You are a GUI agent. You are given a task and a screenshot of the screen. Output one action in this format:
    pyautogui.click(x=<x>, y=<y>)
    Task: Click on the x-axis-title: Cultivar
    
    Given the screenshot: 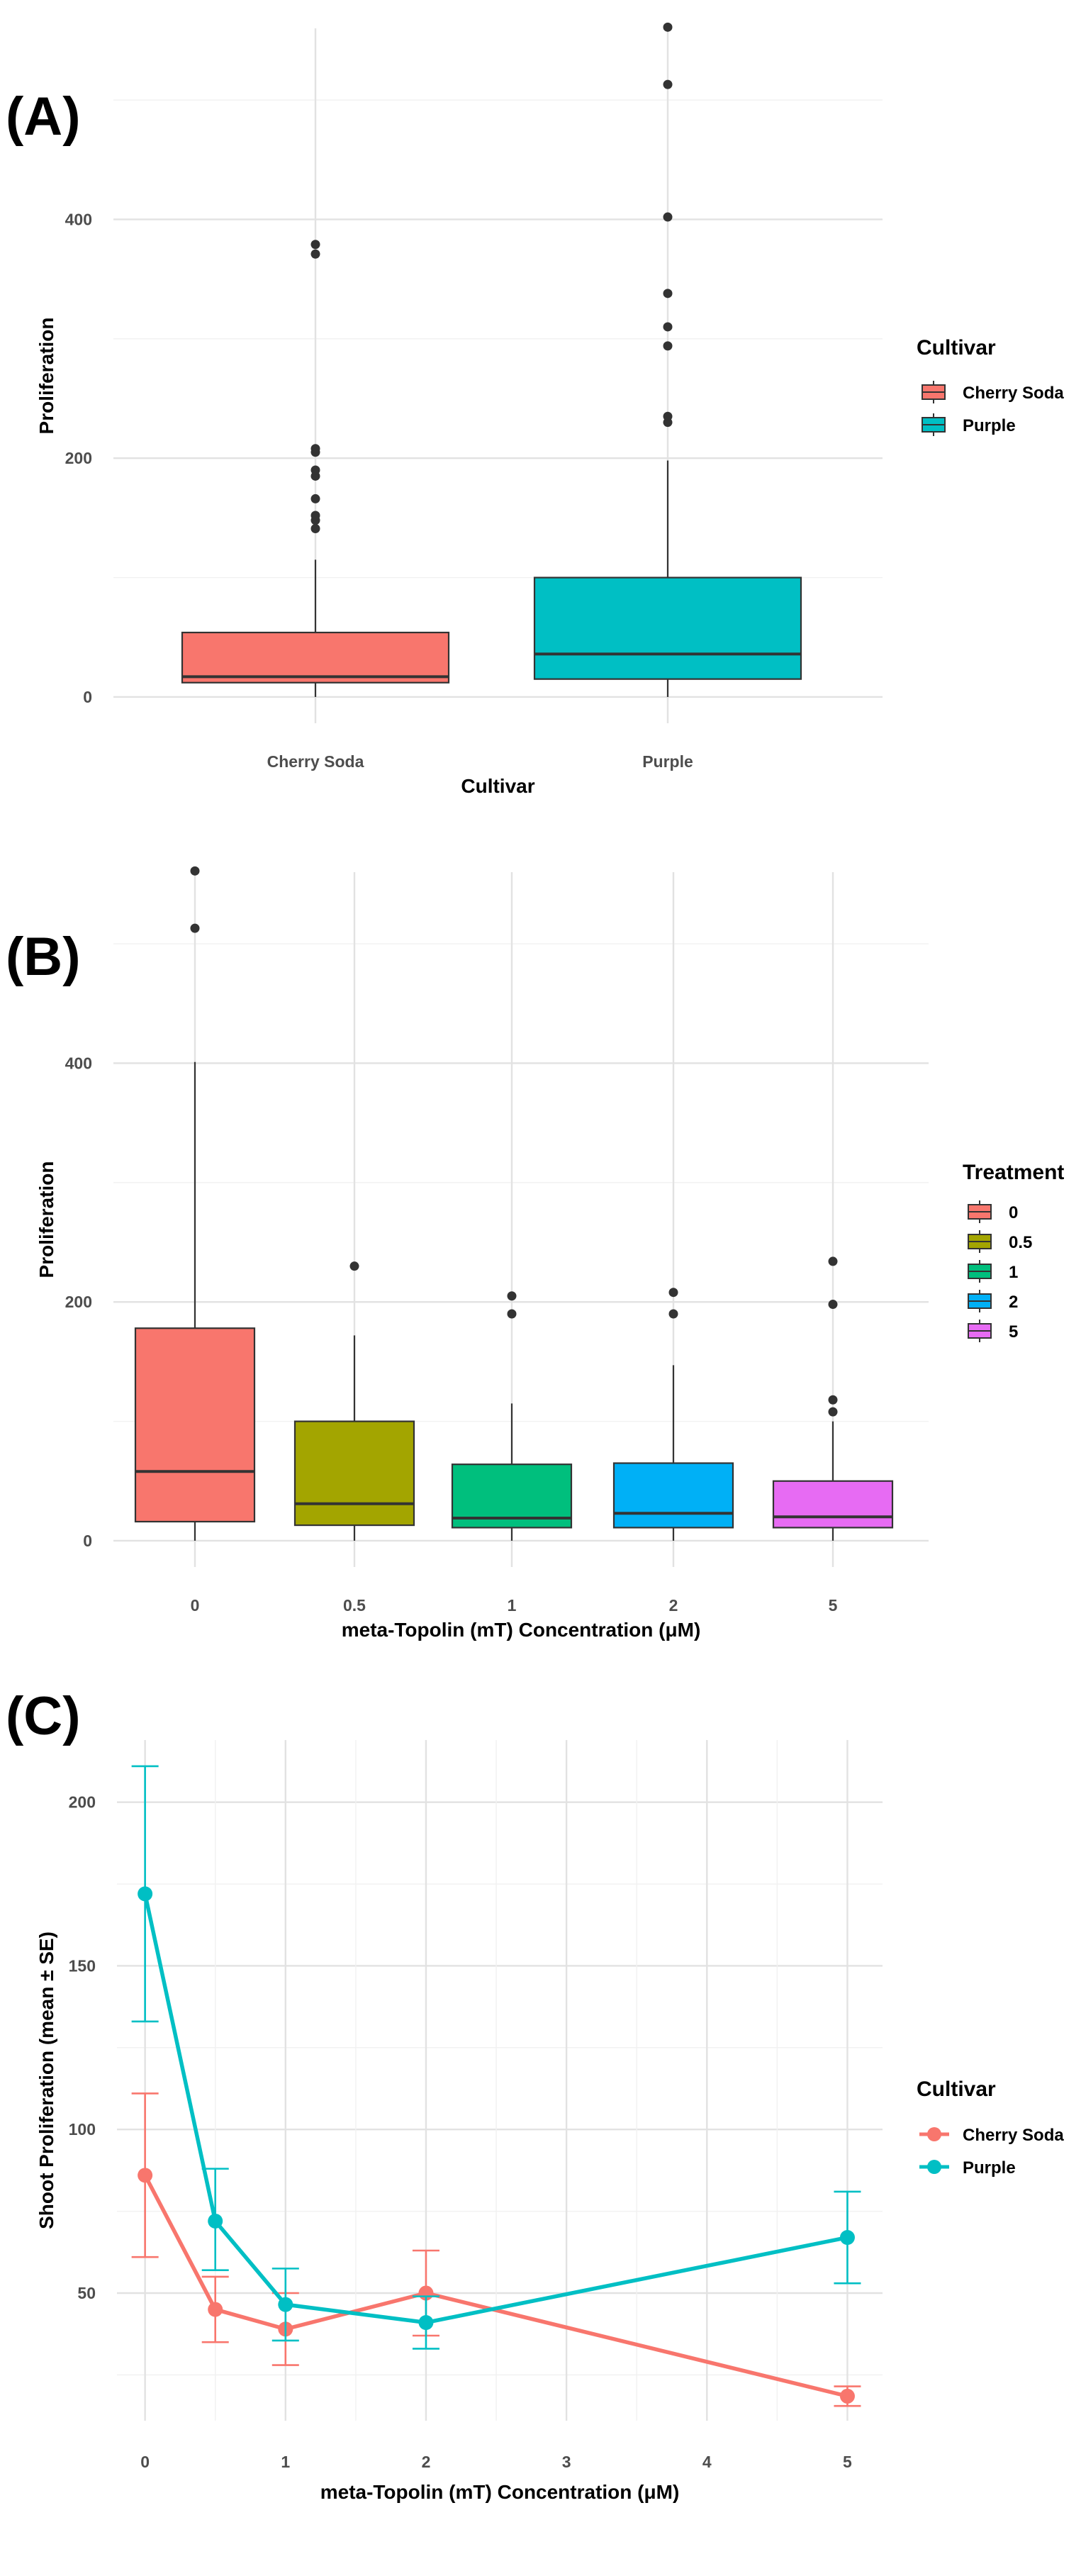 What is the action you would take?
    pyautogui.click(x=498, y=786)
    